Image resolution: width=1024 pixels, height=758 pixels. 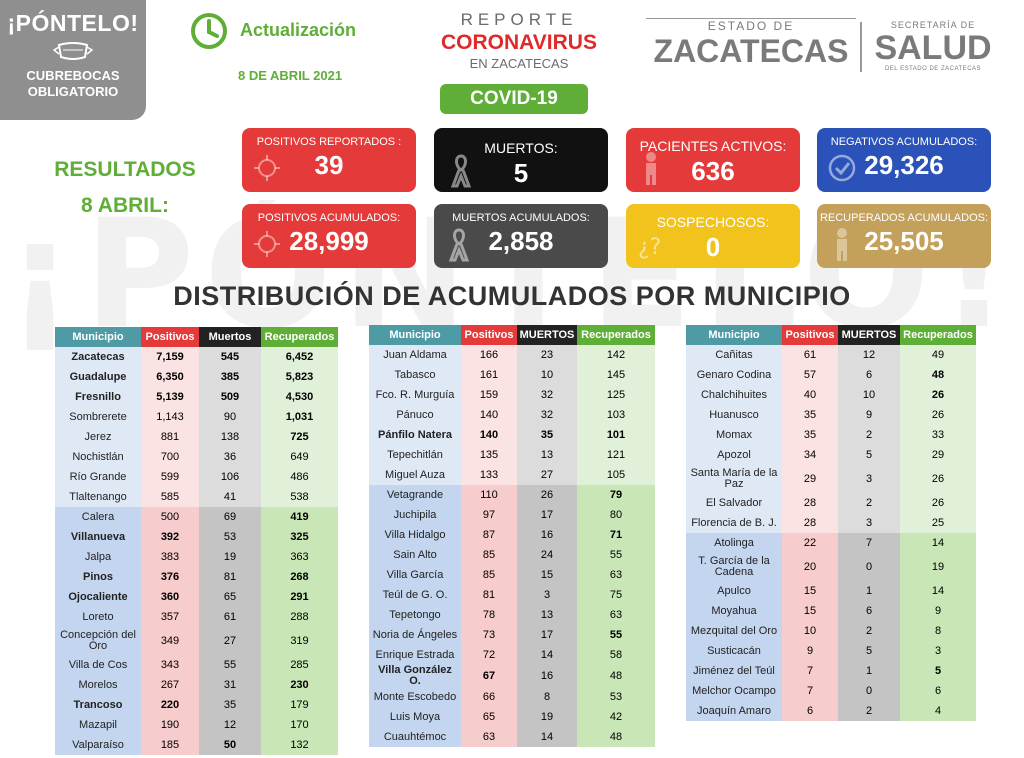 What do you see at coordinates (512, 296) in the screenshot?
I see `section-title: DISTRIBUCIÓN DE ACUMULADOS POR MUNICIPIO` at bounding box center [512, 296].